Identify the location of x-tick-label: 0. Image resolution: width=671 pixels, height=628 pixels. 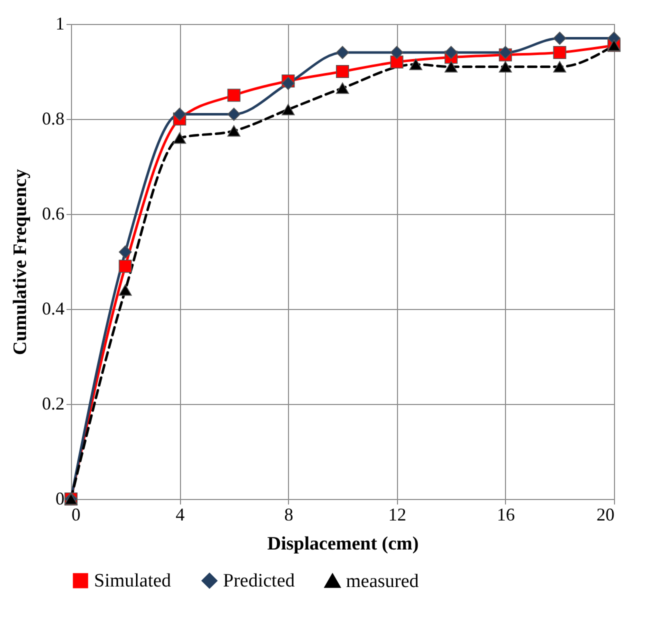
(76, 514).